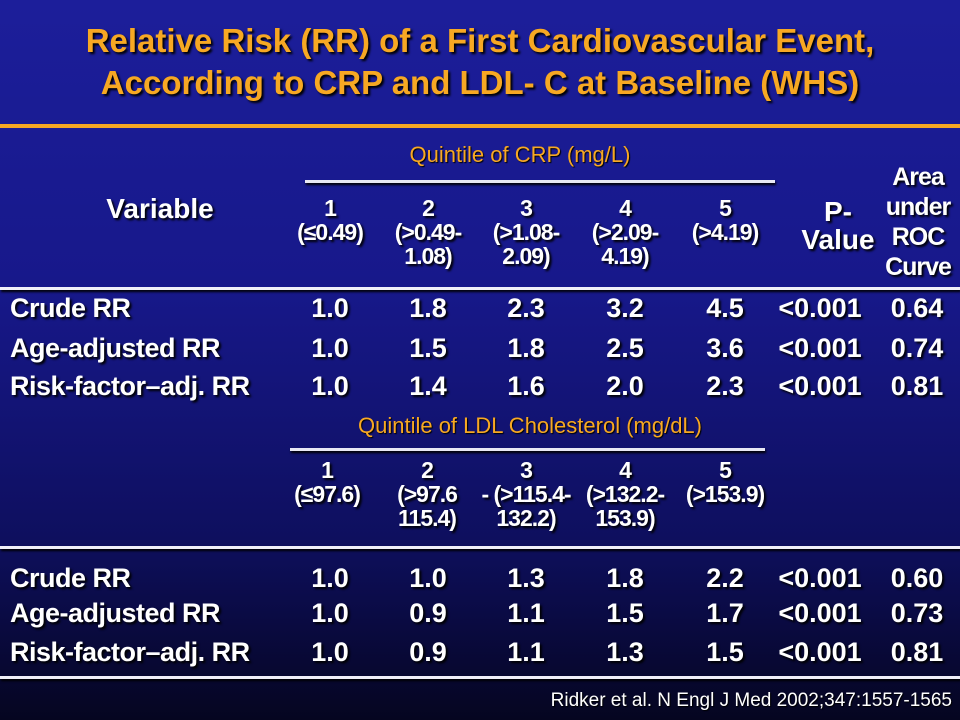 This screenshot has width=960, height=720. Describe the element at coordinates (725, 613) in the screenshot. I see `ldl-rr-cell: 1.7` at that location.